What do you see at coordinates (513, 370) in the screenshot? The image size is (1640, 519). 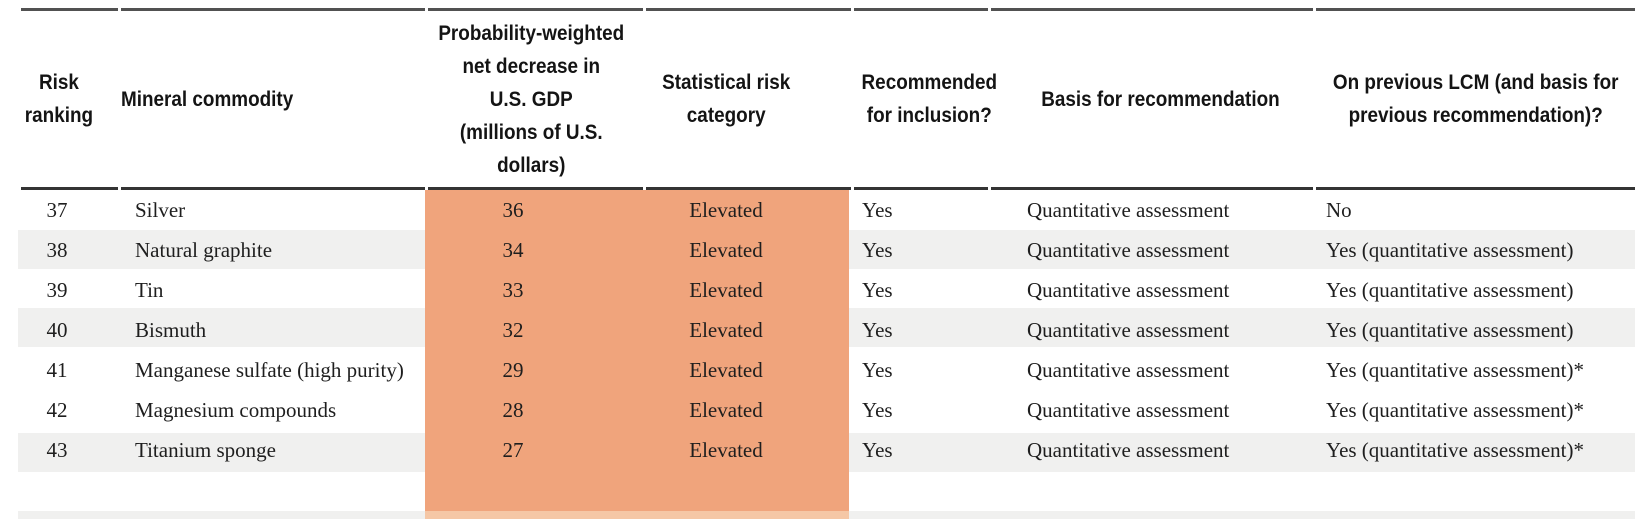 I see `cell-gdp-decrease: 29` at bounding box center [513, 370].